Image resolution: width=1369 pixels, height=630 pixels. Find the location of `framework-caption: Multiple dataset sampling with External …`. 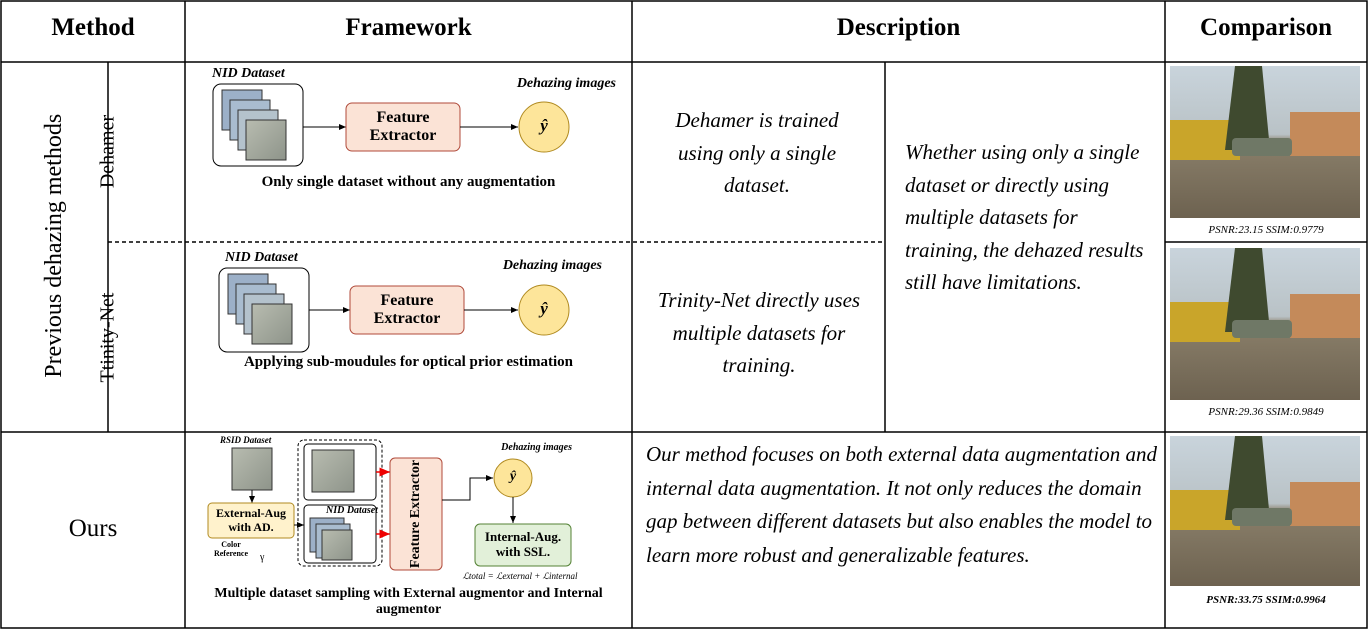

framework-caption: Multiple dataset sampling with External … is located at coordinates (408, 602).